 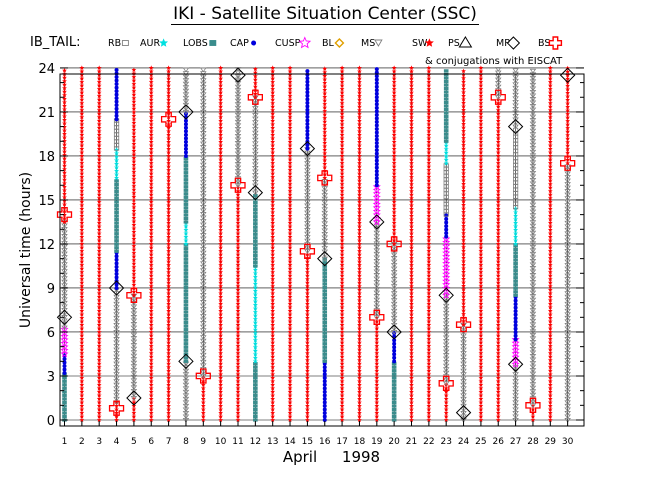 I want to click on x-tick-label: 22, so click(x=428, y=442).